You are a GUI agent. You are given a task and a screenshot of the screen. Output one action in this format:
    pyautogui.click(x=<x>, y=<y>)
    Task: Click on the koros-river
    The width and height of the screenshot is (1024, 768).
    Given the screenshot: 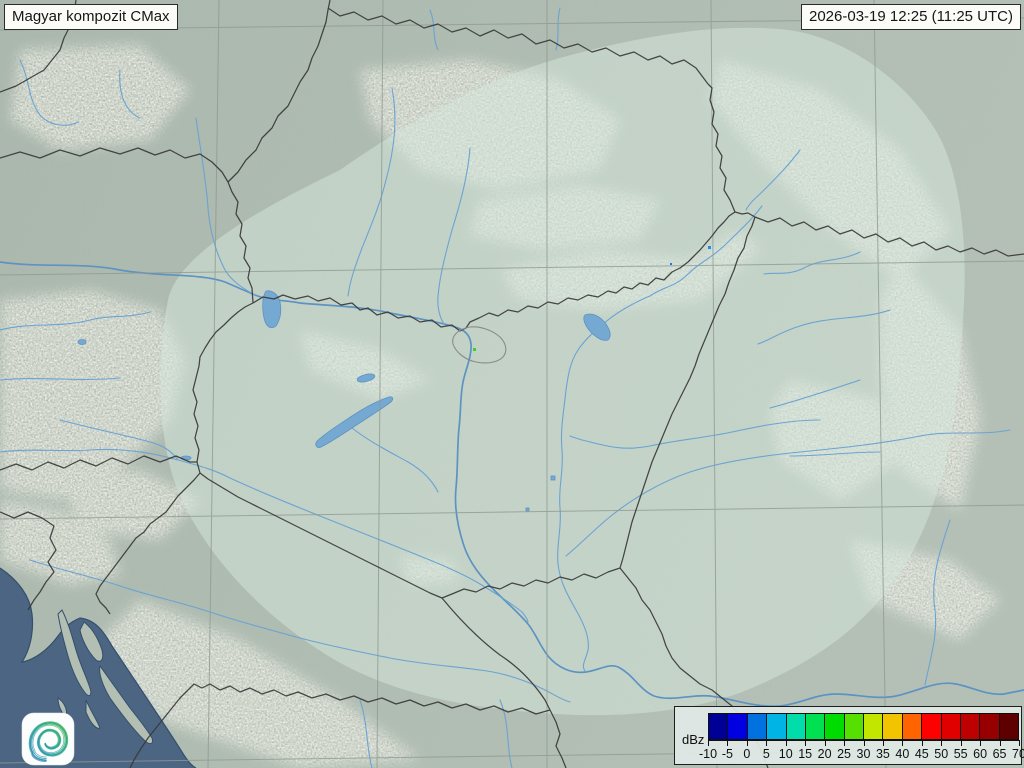 What is the action you would take?
    pyautogui.click(x=695, y=434)
    